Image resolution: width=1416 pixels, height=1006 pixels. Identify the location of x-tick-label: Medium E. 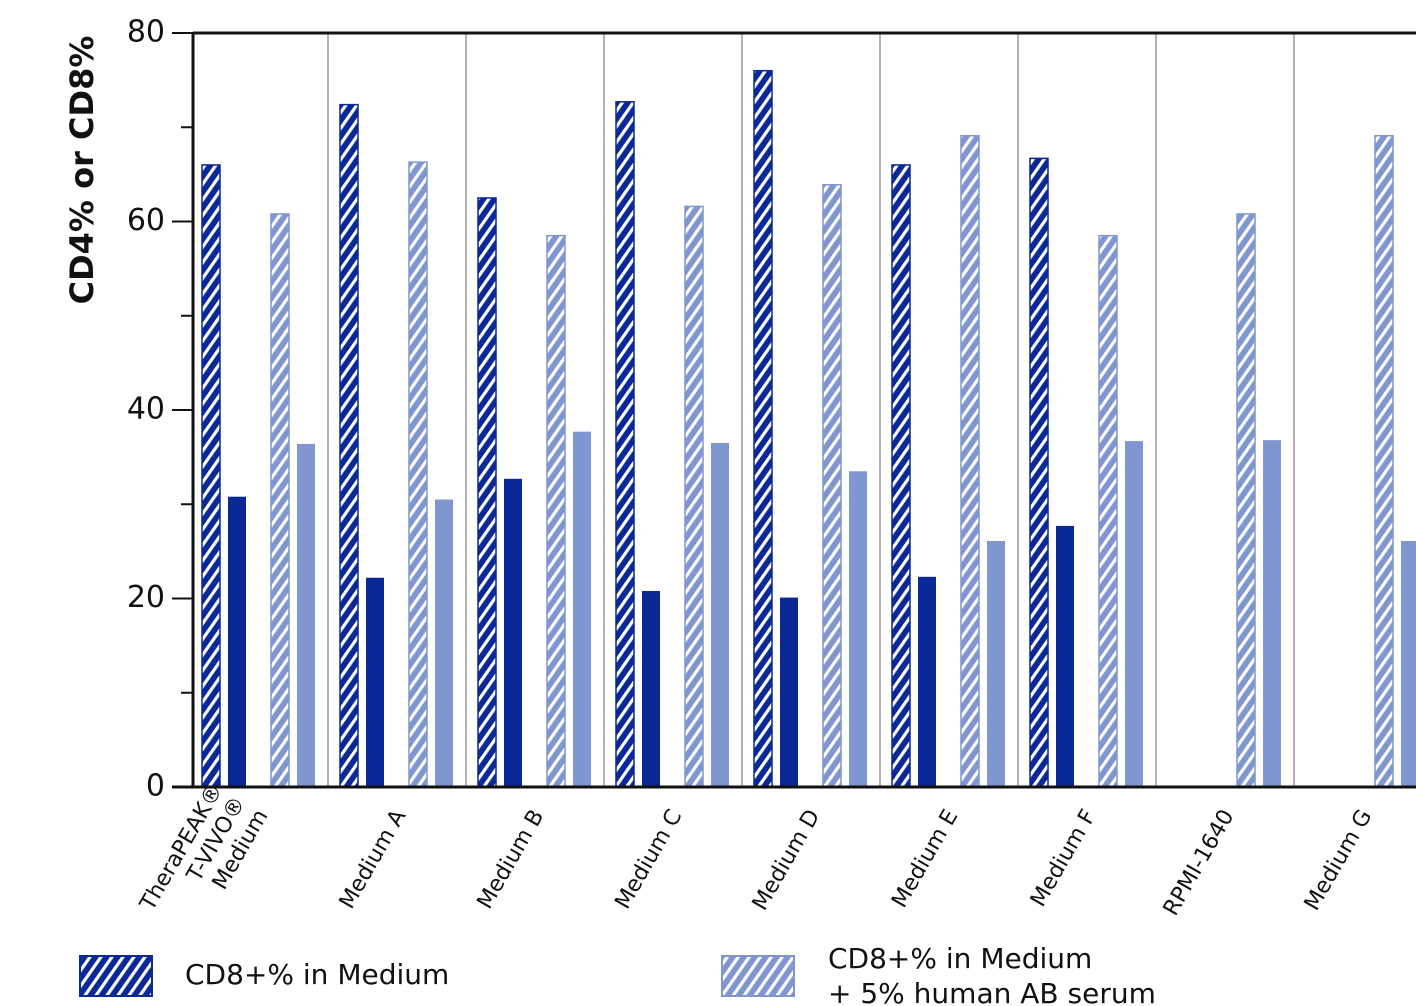
(925, 859).